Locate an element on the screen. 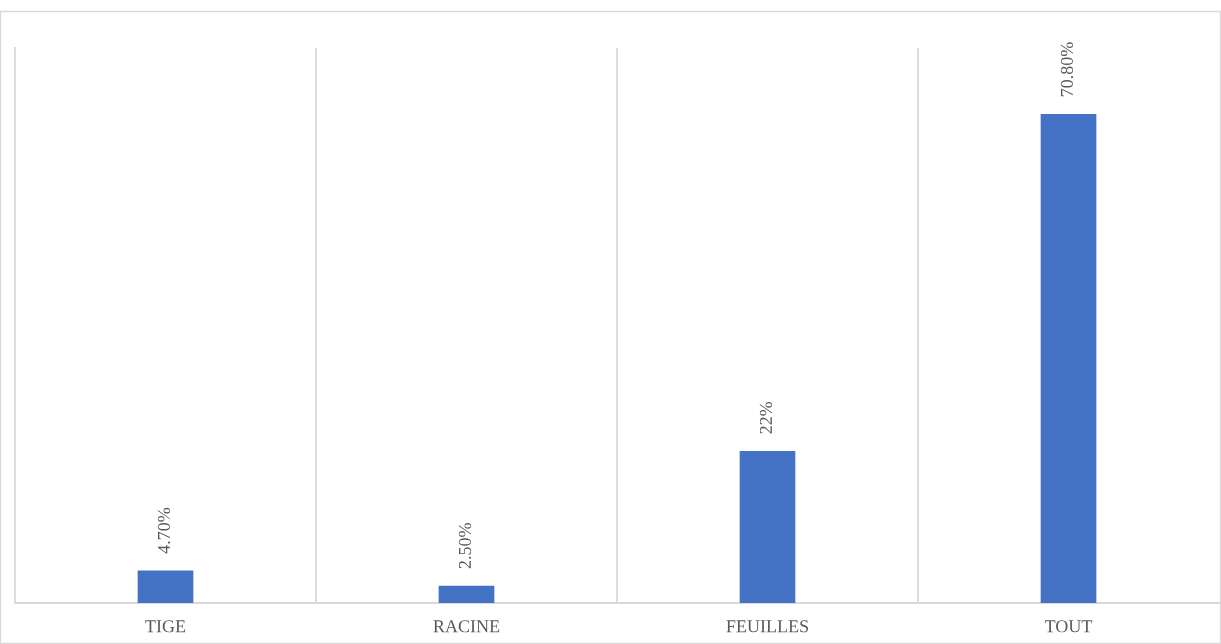  data-label: 70.80% is located at coordinates (1067, 69).